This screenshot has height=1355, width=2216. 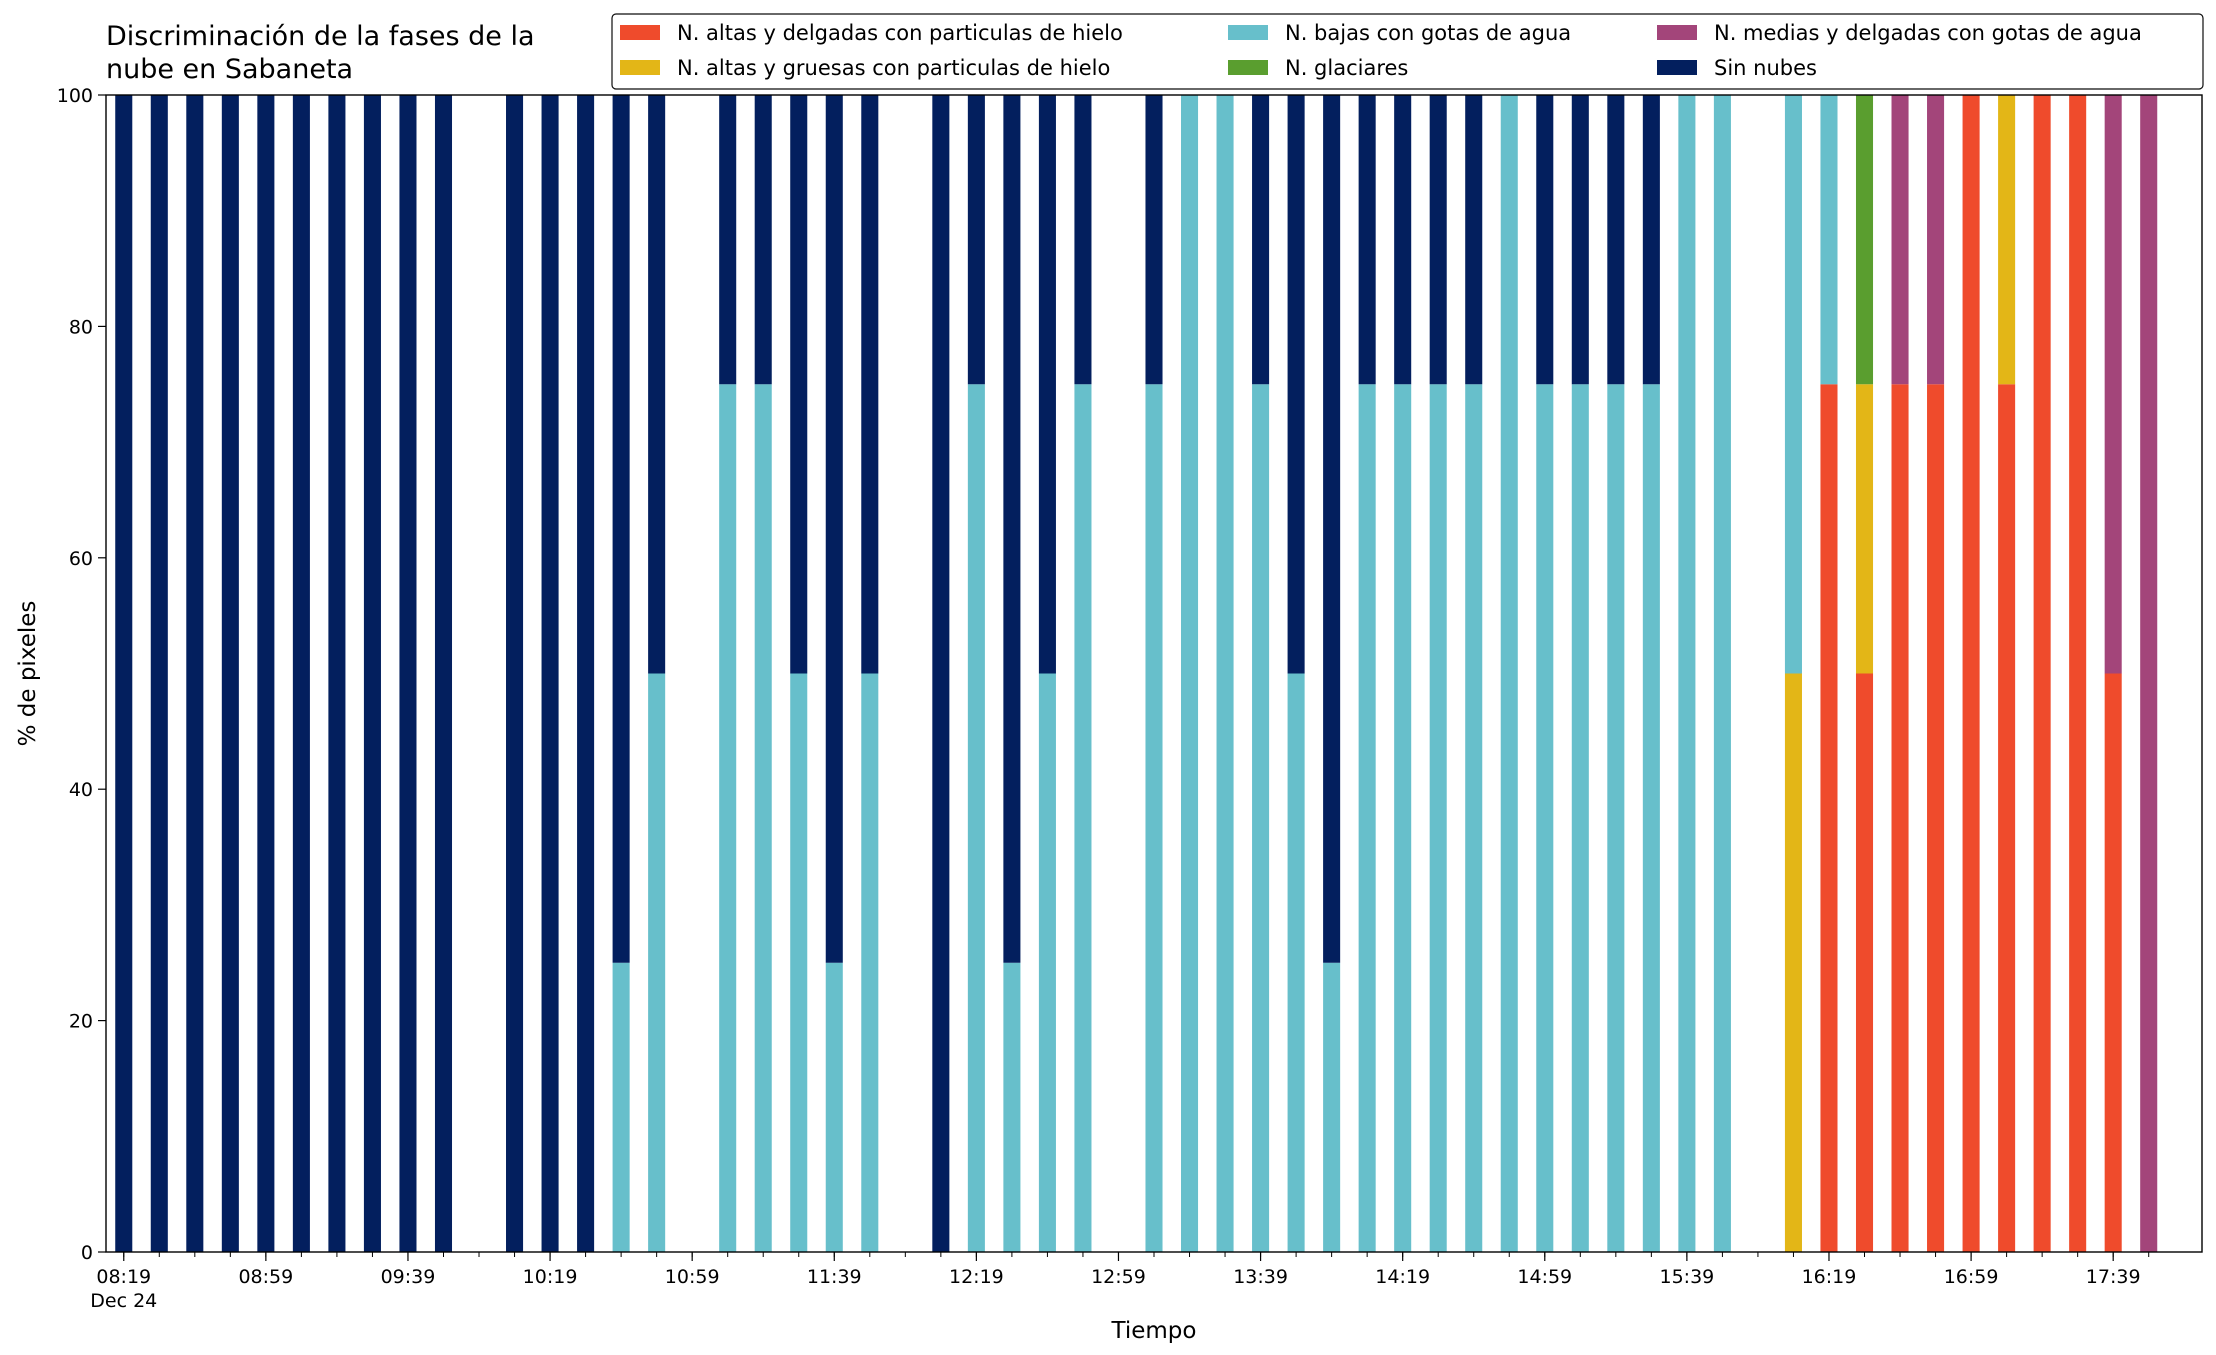 What do you see at coordinates (1346, 68) in the screenshot?
I see `legend-label: N. glaciares` at bounding box center [1346, 68].